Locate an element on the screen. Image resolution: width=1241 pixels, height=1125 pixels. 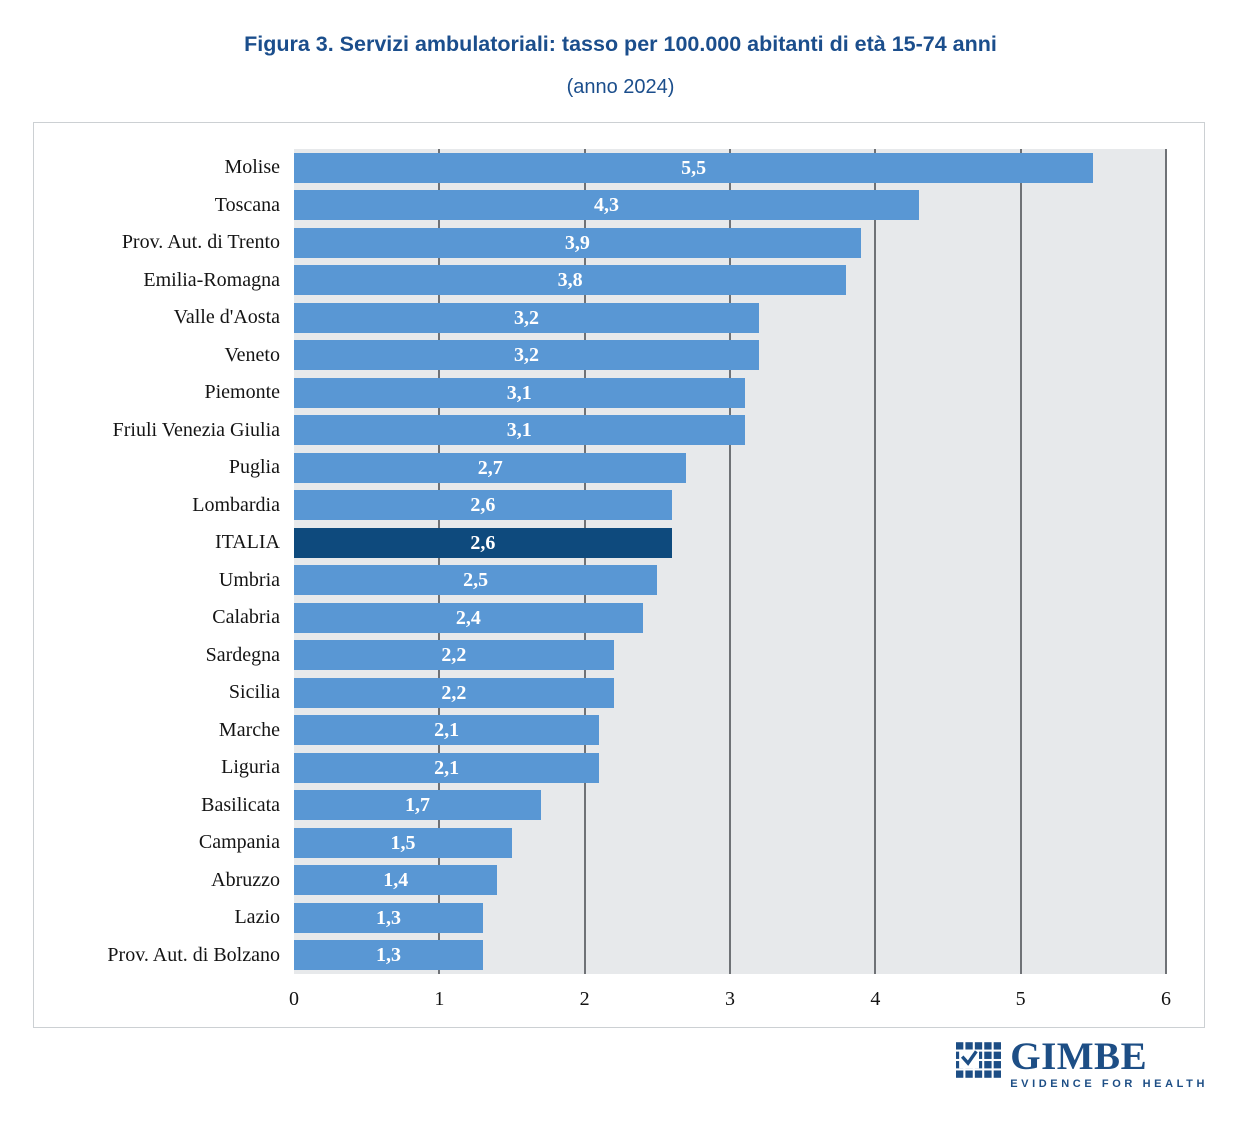
bar: 2,7 is located at coordinates (490, 467).